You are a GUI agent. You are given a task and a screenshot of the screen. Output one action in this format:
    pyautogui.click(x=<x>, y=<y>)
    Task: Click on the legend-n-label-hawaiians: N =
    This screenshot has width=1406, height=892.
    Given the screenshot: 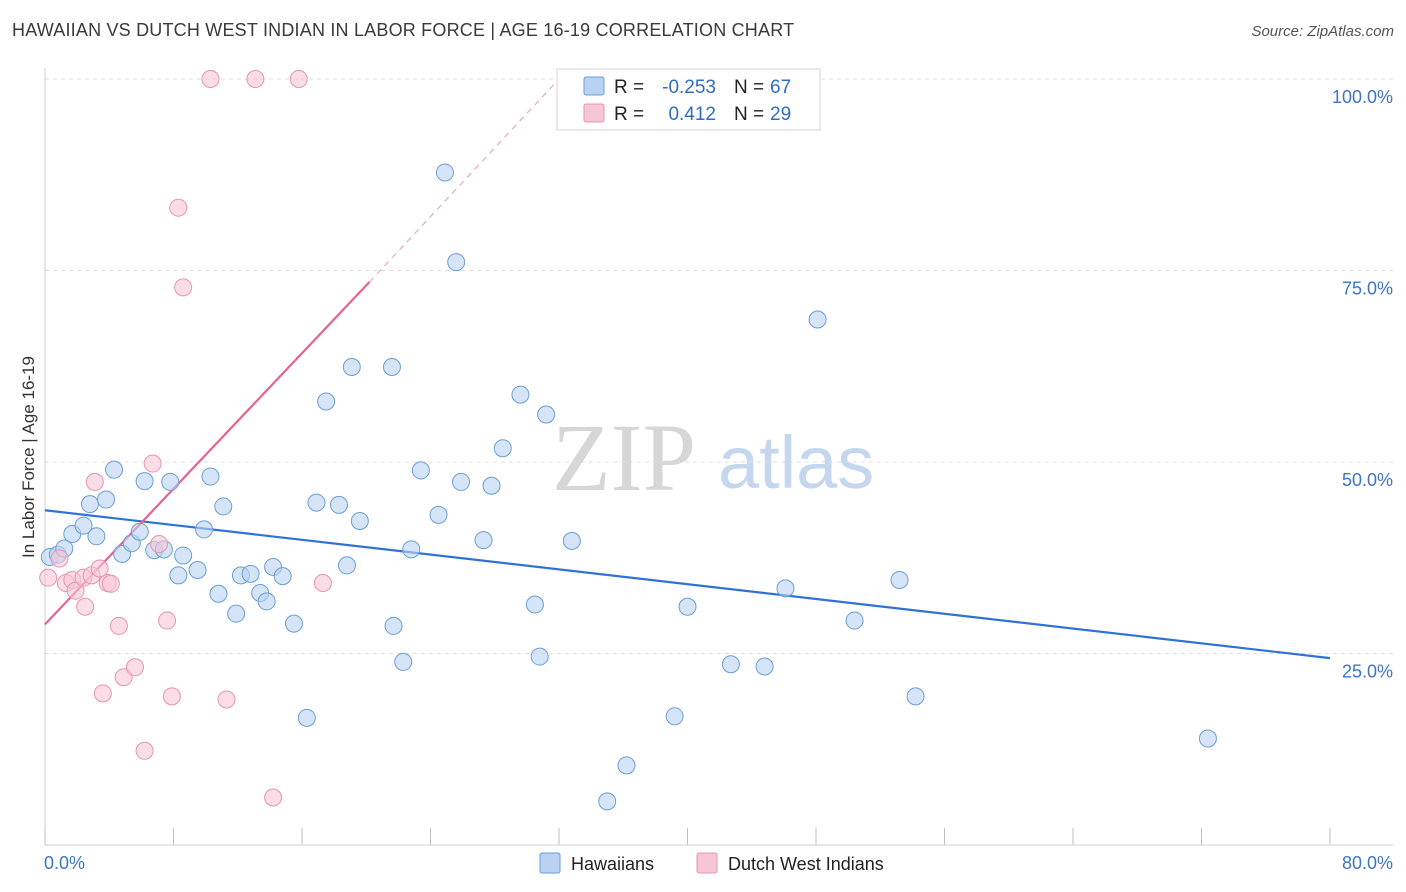 What is the action you would take?
    pyautogui.click(x=749, y=87)
    